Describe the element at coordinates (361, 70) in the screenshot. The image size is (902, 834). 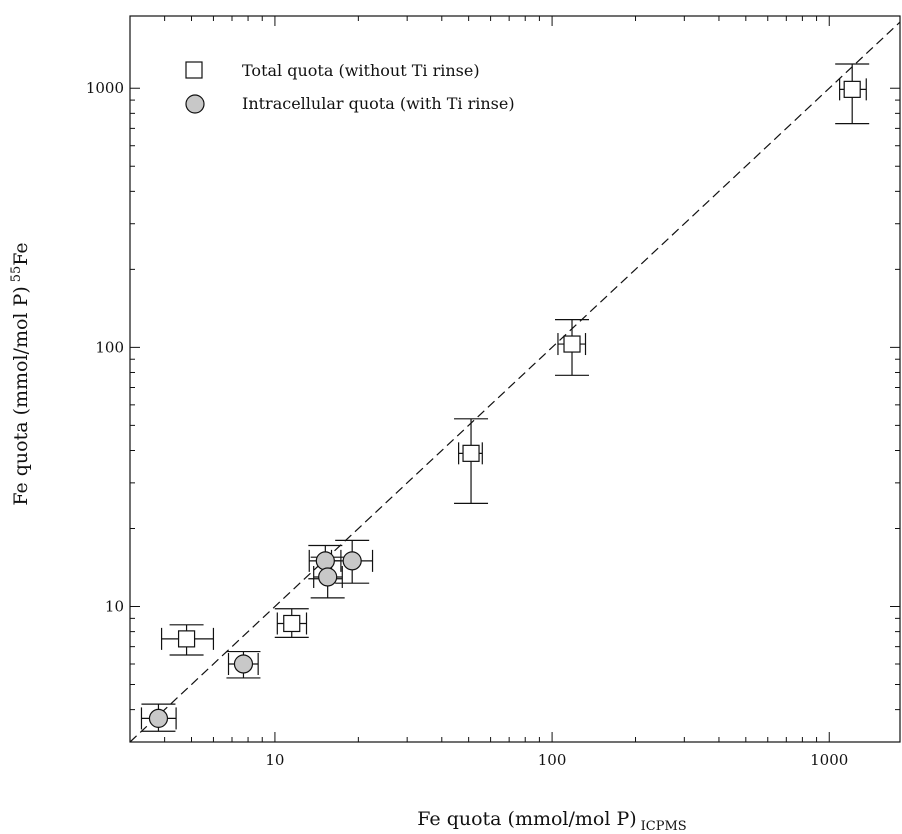
I see `legend-label-total: Total quota (without Ti rinse)` at that location.